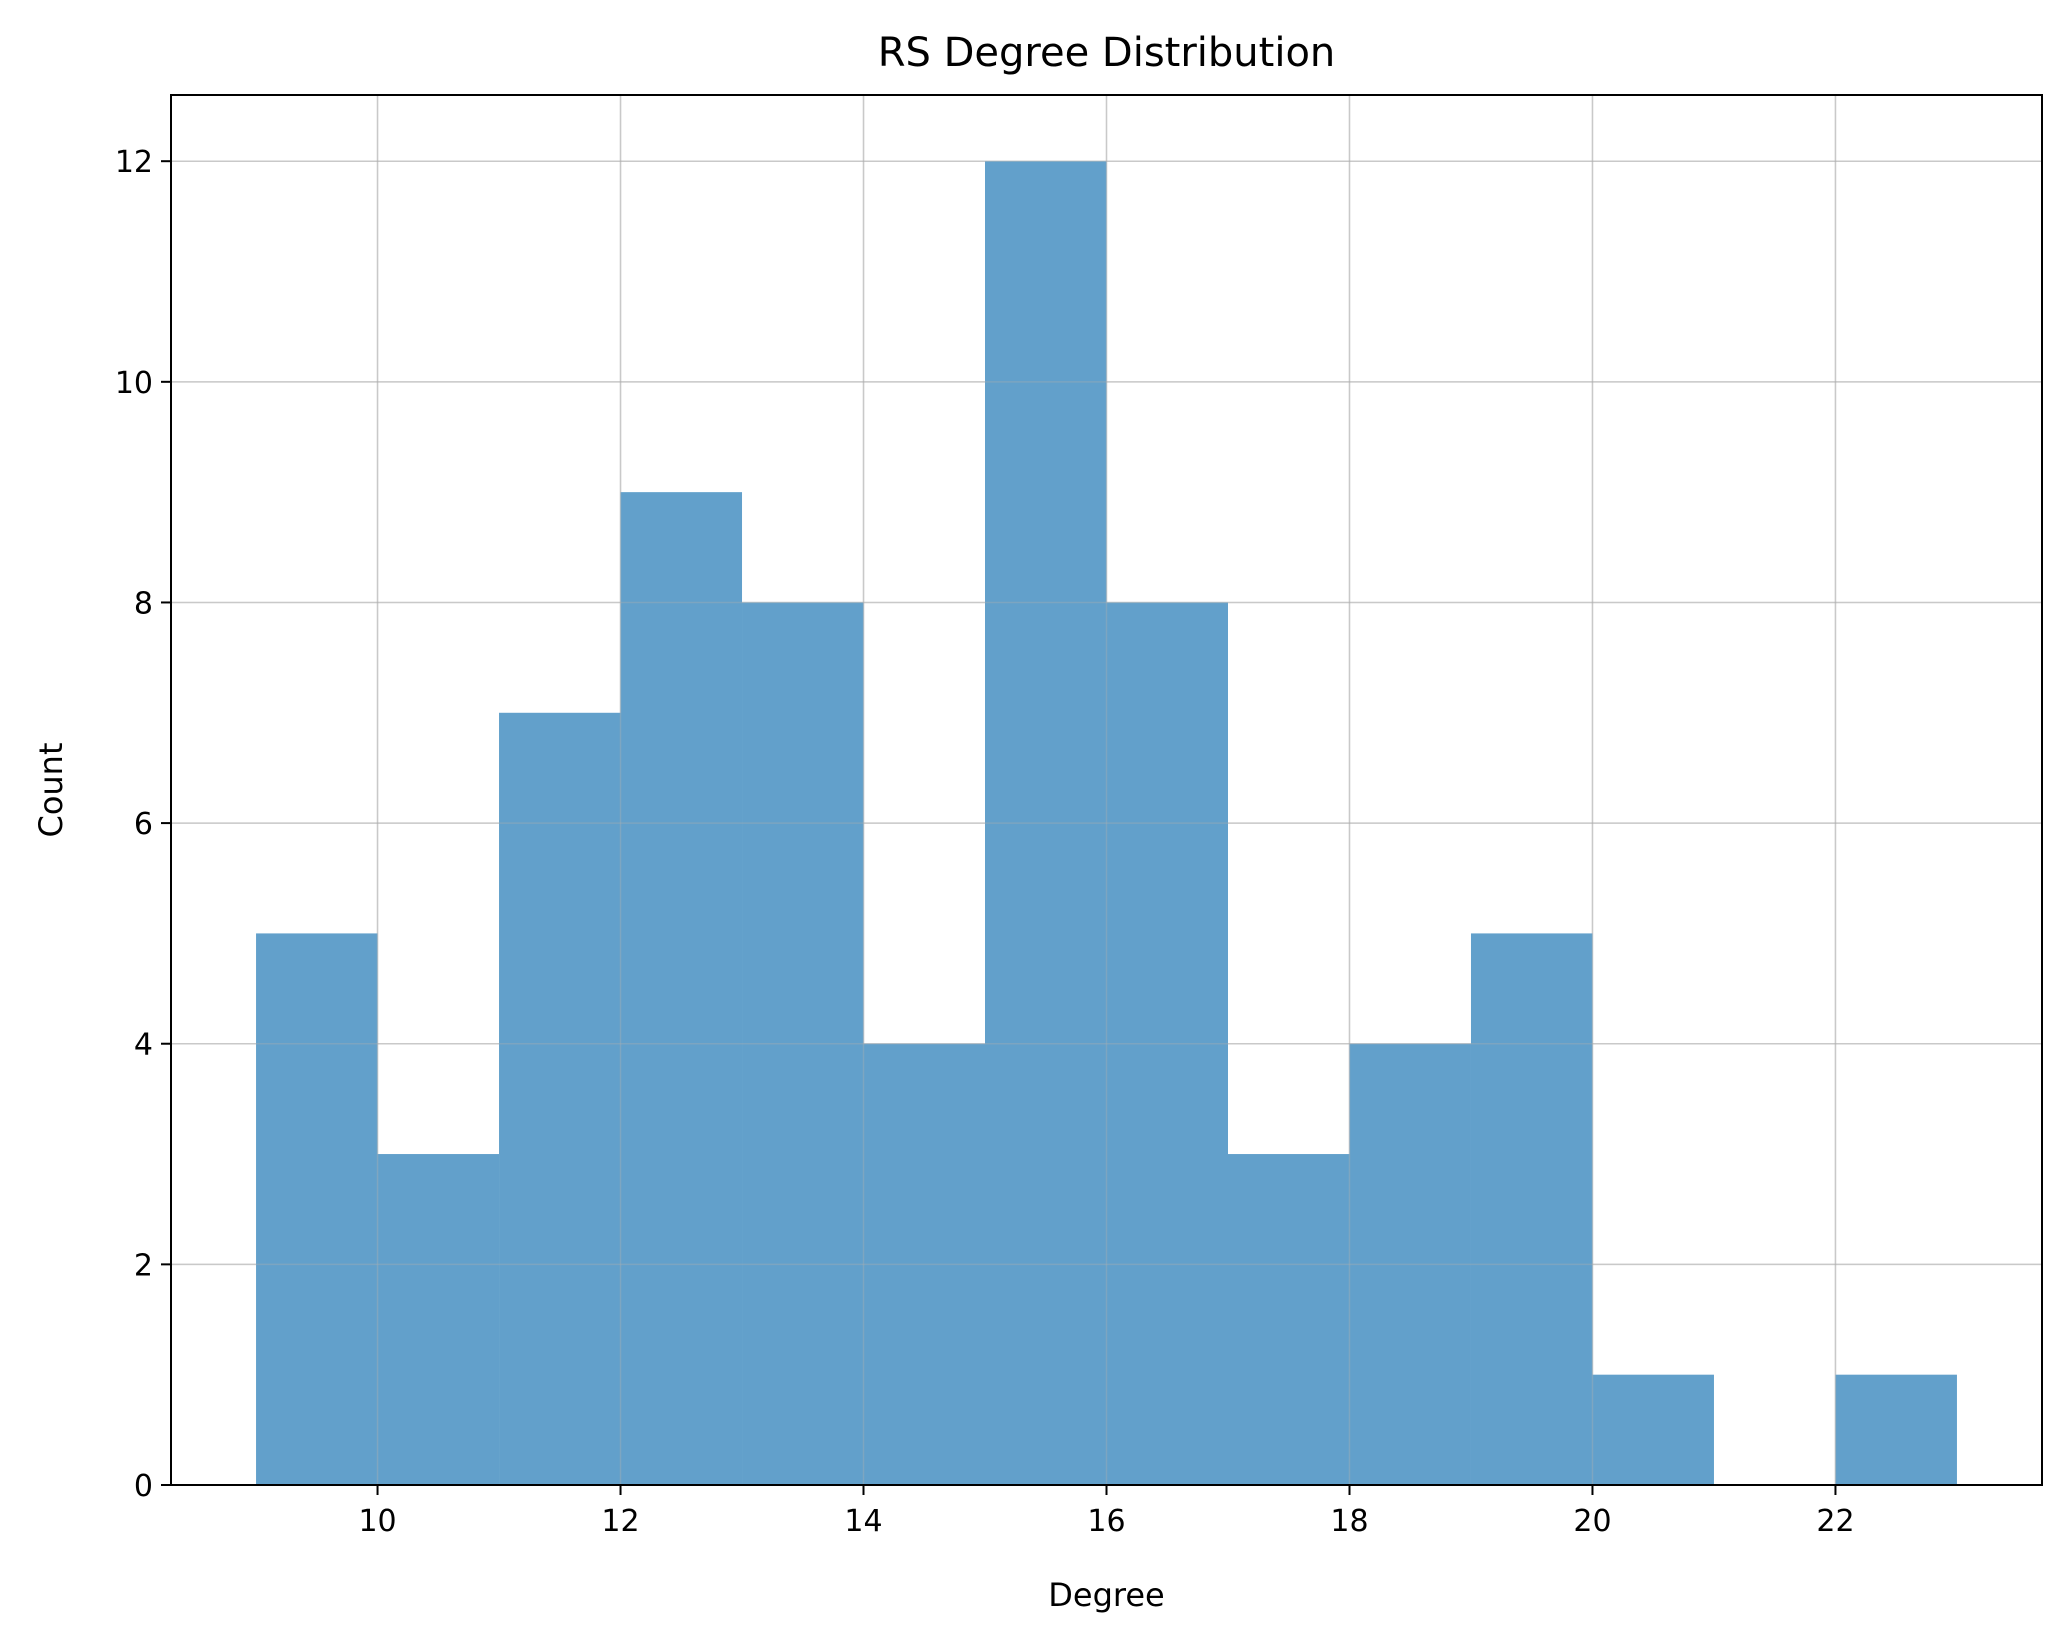  Describe the element at coordinates (863, 1521) in the screenshot. I see `x-tick-label: 14` at that location.